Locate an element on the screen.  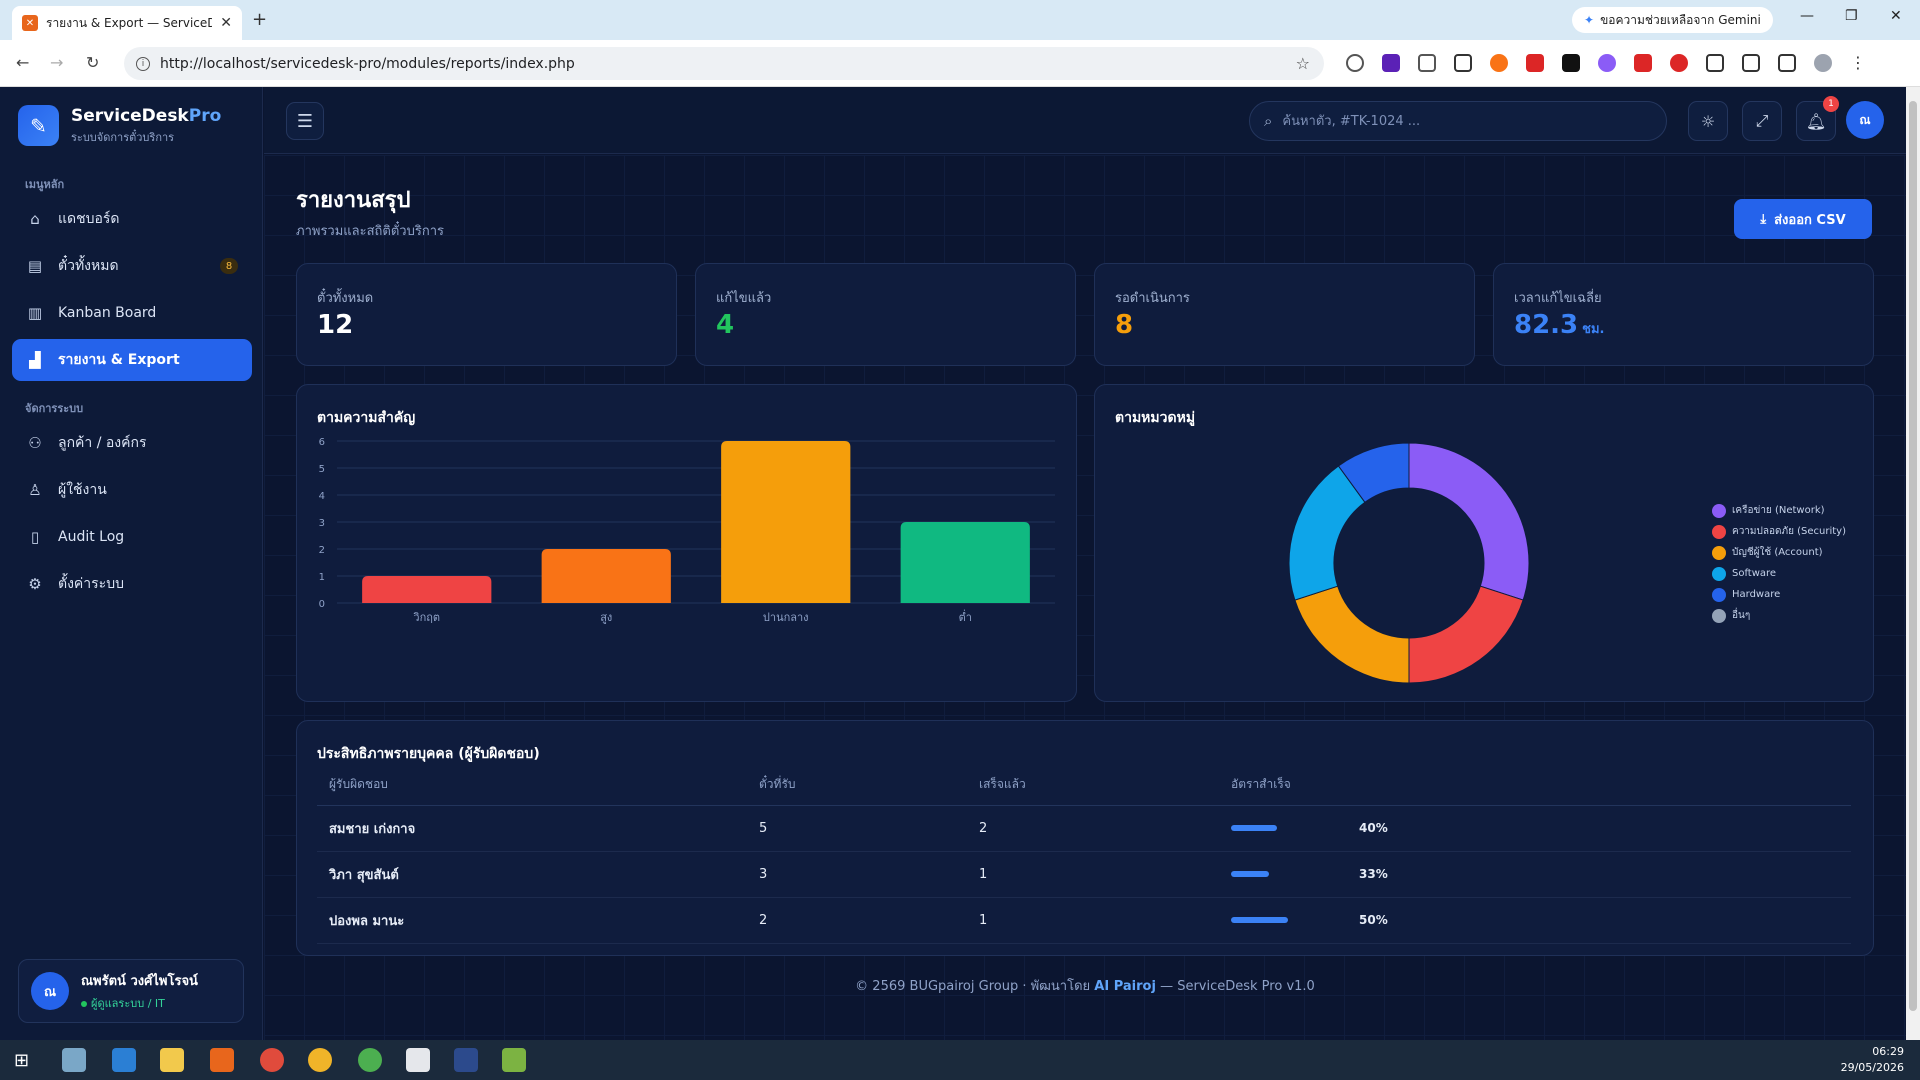
edit-icon: ✎ is located at coordinates (38, 125).